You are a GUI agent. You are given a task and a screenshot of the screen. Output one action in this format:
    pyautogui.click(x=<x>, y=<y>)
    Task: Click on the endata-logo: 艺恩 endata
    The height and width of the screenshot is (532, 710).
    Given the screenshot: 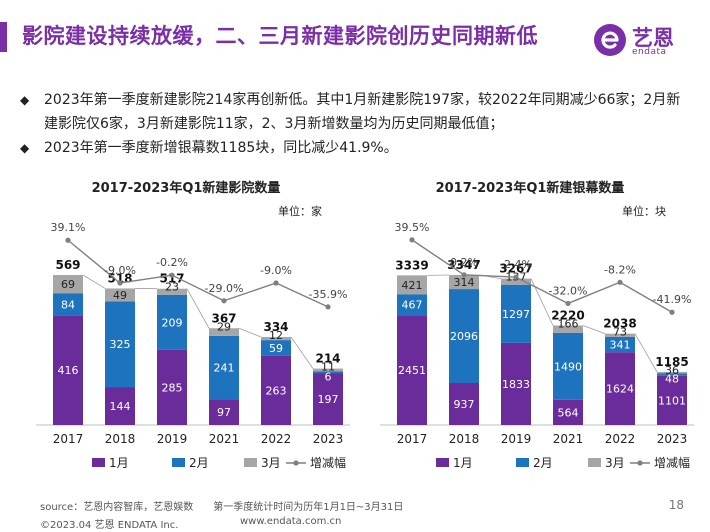 What is the action you would take?
    pyautogui.click(x=642, y=40)
    